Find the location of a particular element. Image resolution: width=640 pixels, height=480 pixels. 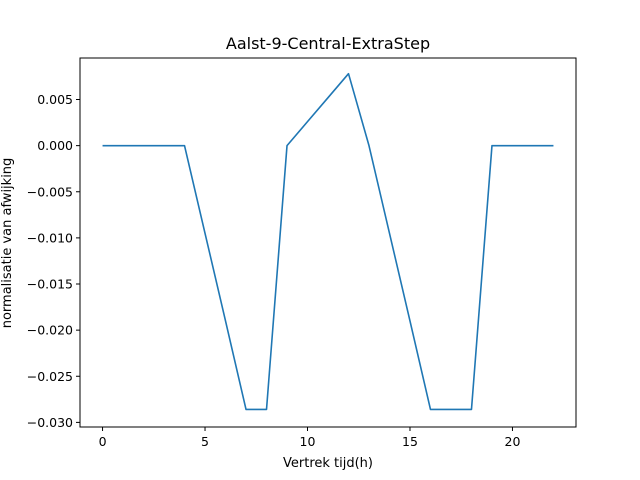

x-axis: 0 5 10 15 20 is located at coordinates (310, 438).